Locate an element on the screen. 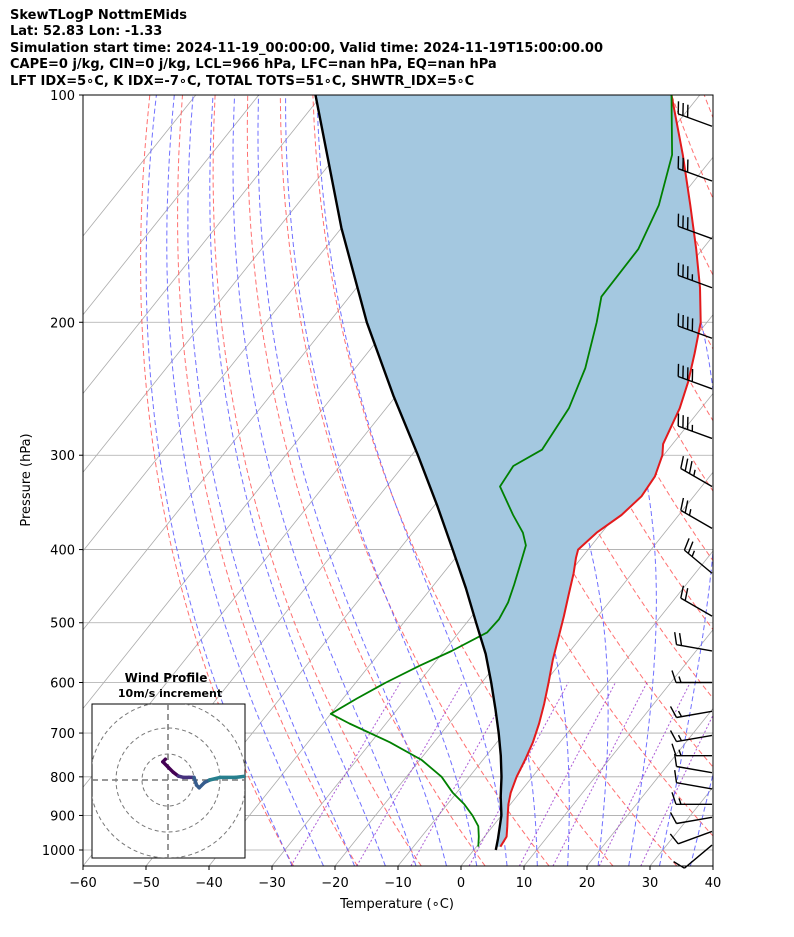  x-tick-label: −60 is located at coordinates (82, 883).